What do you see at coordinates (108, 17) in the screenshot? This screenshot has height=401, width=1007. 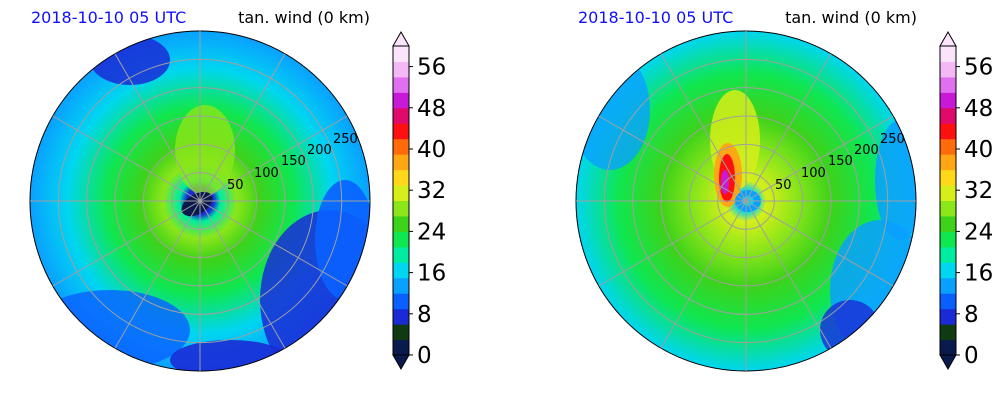 I see `panel-left-date: 2018-10-10 05 UTC` at bounding box center [108, 17].